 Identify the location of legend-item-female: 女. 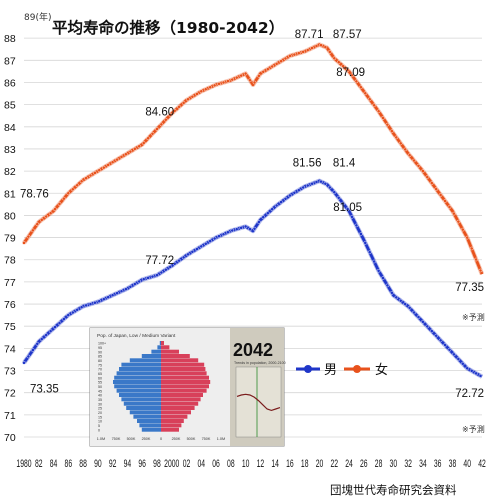
(366, 369).